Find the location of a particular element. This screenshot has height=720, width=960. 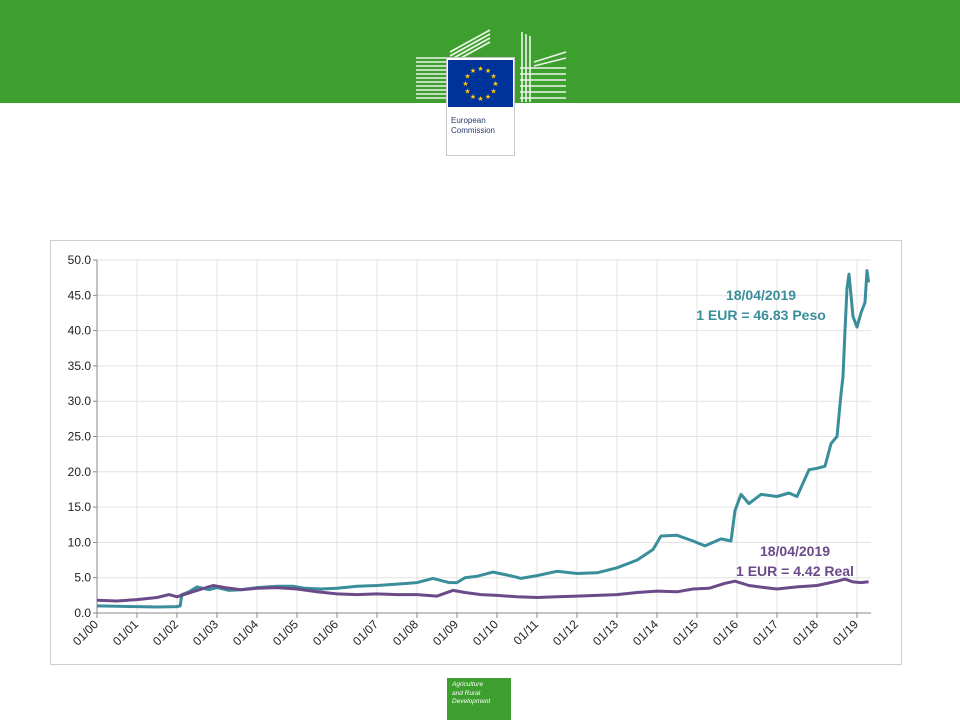

x-tick-label: 01/05 is located at coordinates (285, 632).